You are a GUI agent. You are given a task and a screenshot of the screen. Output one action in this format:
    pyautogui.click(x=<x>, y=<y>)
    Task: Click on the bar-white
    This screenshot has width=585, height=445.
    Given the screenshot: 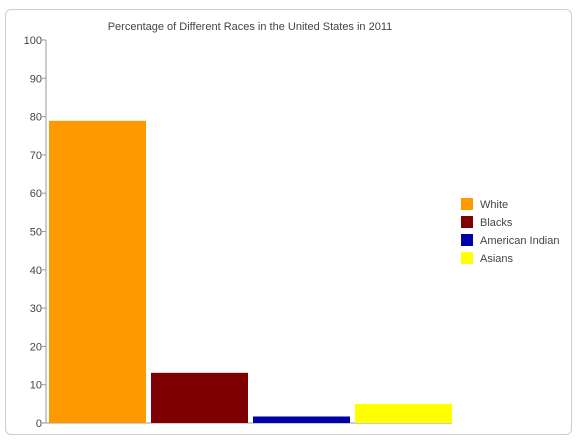 What is the action you would take?
    pyautogui.click(x=97, y=272)
    